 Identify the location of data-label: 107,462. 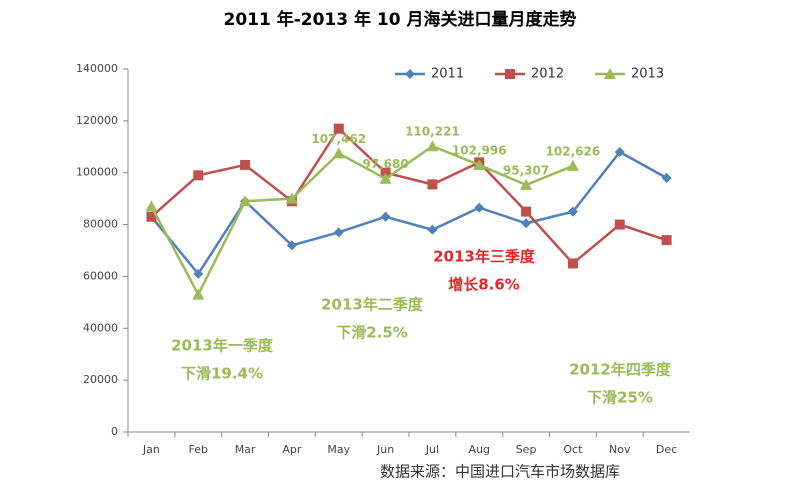
(338, 139).